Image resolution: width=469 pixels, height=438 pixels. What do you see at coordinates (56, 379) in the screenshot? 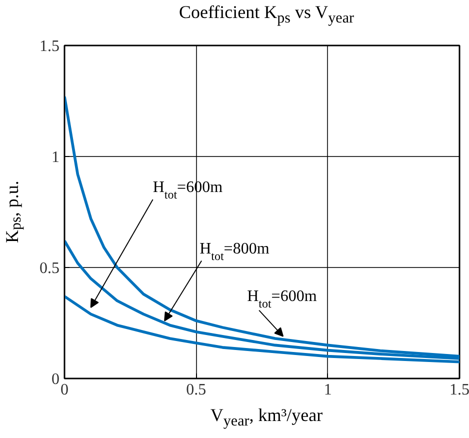
I see `y-tick-label: 0` at bounding box center [56, 379].